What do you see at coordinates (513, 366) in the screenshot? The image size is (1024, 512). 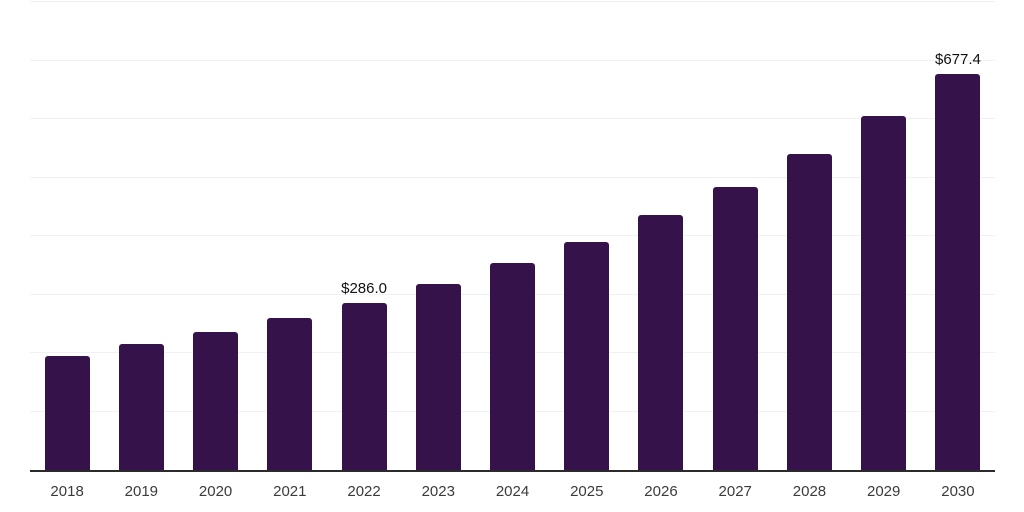 I see `bar-2024` at bounding box center [513, 366].